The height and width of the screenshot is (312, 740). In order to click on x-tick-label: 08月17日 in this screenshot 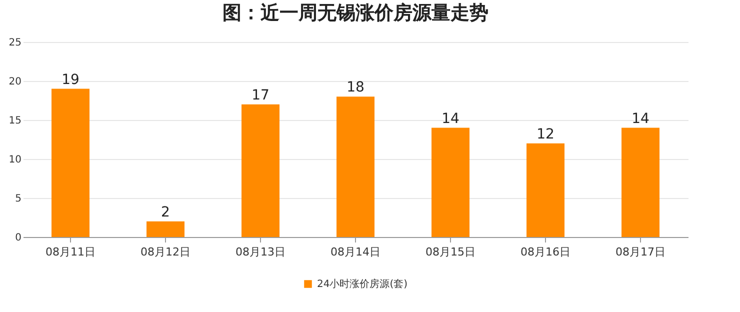, I will do `click(641, 252)`.